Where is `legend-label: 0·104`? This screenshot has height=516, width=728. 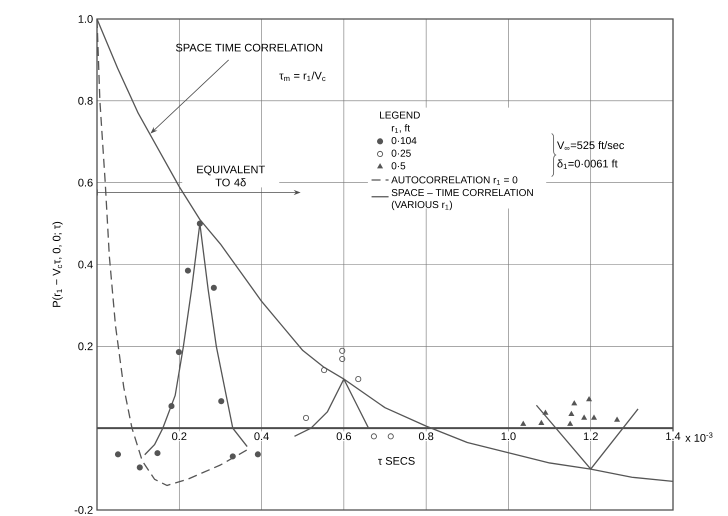
legend-label: 0·104 is located at coordinates (404, 140).